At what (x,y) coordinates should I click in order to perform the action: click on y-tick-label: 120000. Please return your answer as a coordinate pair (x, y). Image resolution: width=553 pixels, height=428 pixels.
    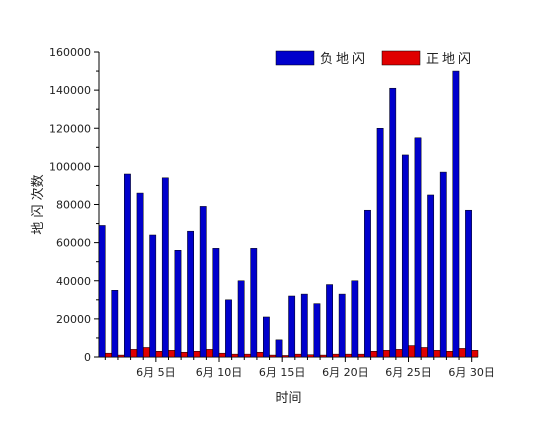
    Looking at the image, I should click on (70, 128).